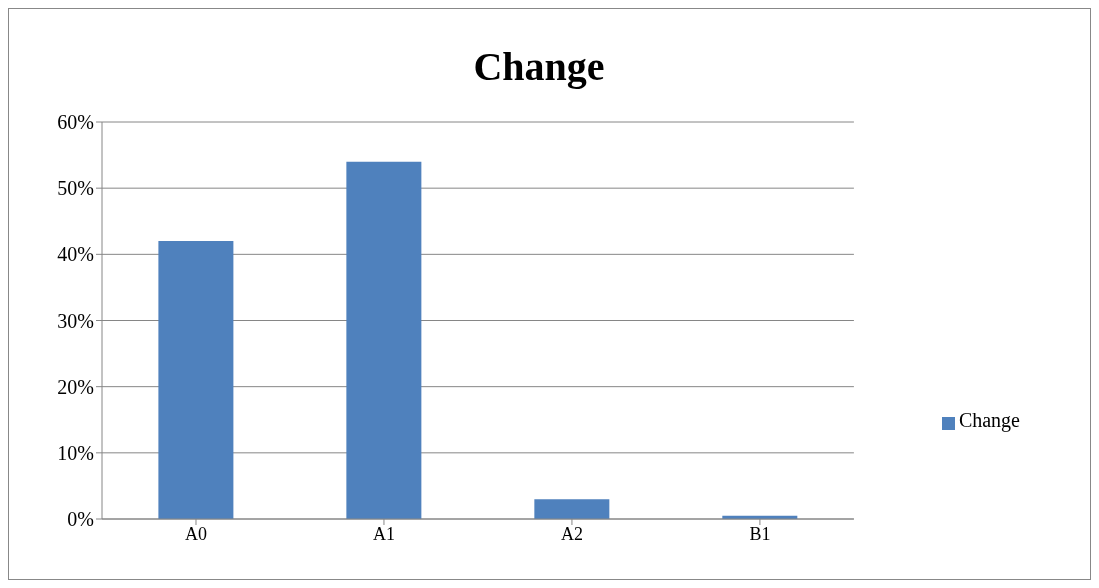 Image resolution: width=1099 pixels, height=588 pixels. Describe the element at coordinates (75, 320) in the screenshot. I see `y-tick-label: 30%` at that location.